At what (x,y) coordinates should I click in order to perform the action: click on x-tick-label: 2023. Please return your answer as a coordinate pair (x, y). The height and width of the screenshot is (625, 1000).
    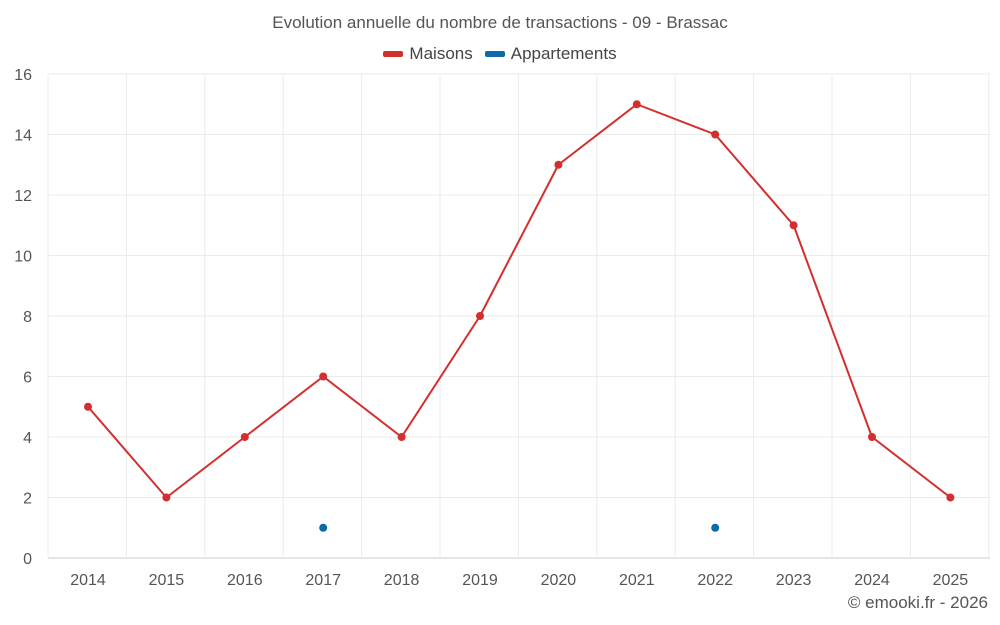
    Looking at the image, I should click on (794, 580).